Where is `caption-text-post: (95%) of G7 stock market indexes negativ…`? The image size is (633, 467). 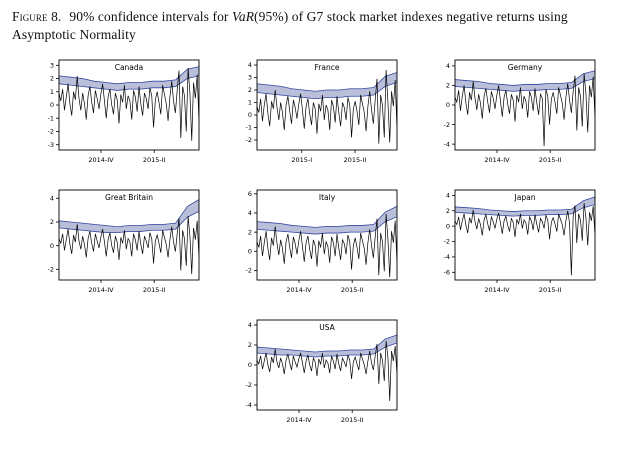
caption-text-post: (95%) of G7 stock market indexes negativ… is located at coordinates (290, 25).